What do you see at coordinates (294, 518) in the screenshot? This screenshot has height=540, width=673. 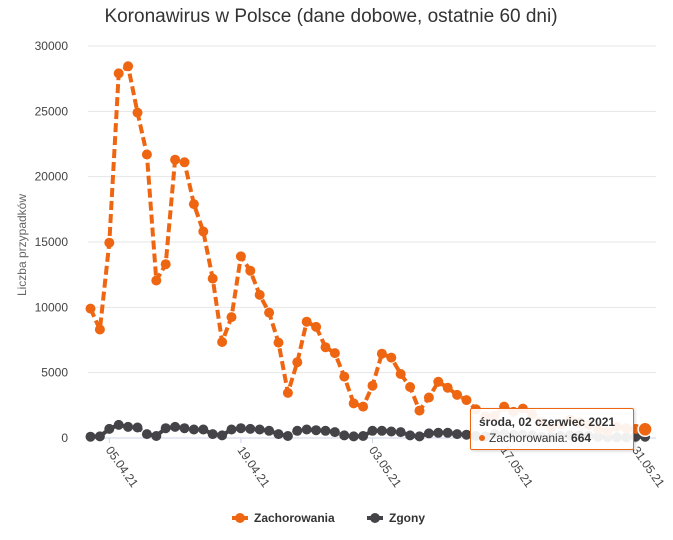 I see `legend-label: Zachorowania` at bounding box center [294, 518].